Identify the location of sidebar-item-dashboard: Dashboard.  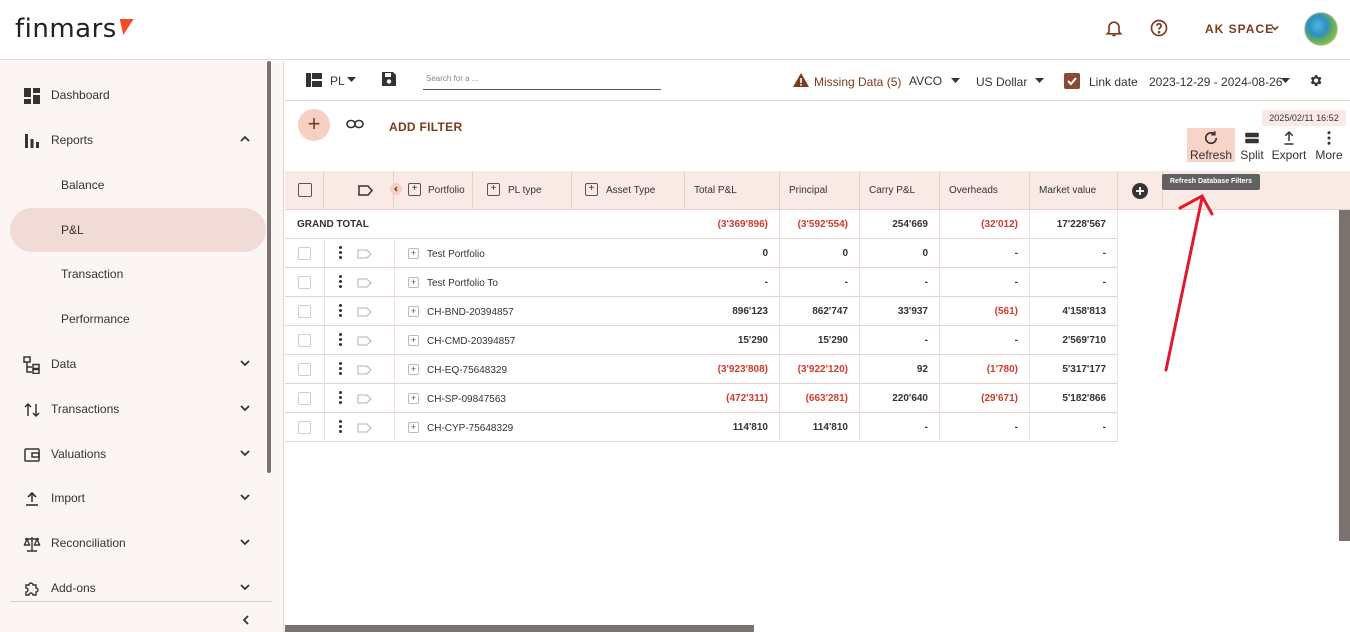
(133, 95).